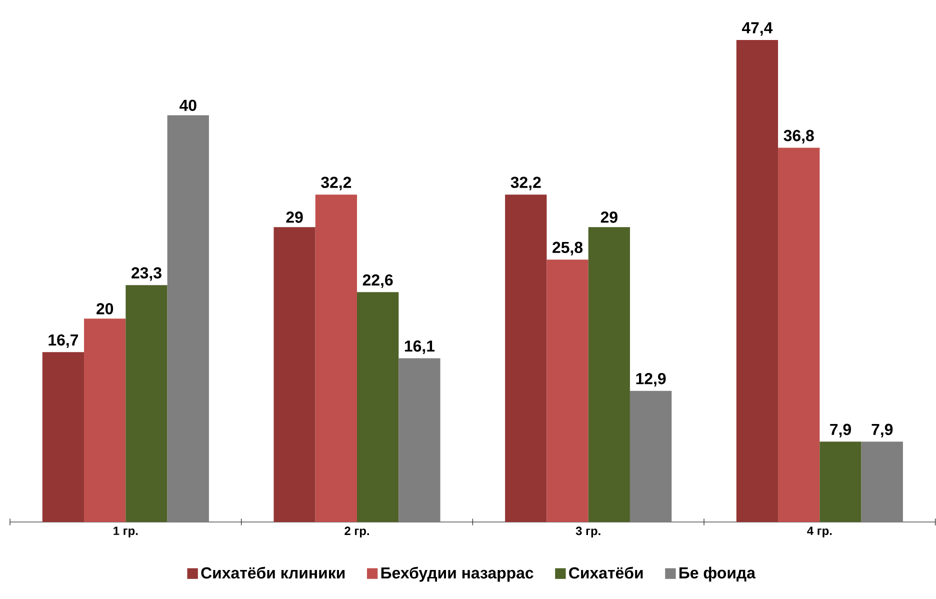 The image size is (936, 599). I want to click on data-label: 40, so click(188, 105).